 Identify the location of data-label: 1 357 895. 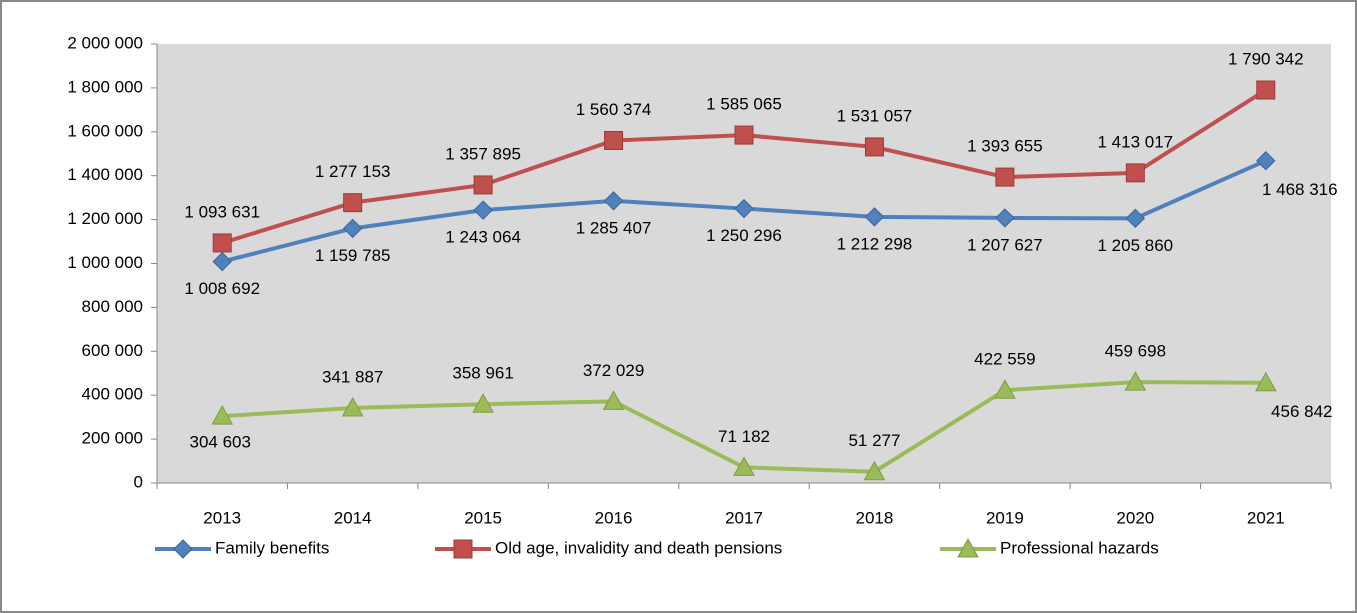
(483, 153).